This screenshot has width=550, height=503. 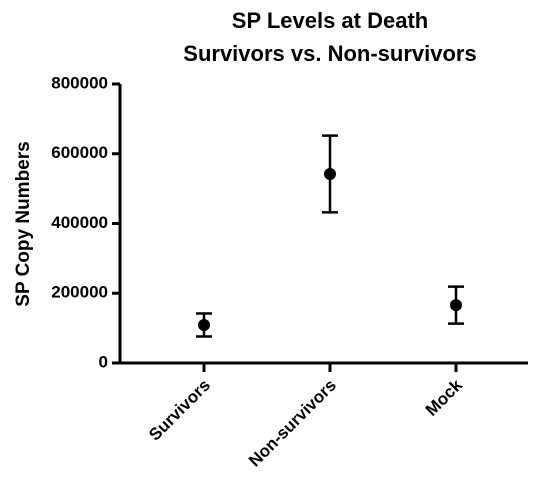 What do you see at coordinates (444, 397) in the screenshot?
I see `x-tick-label: Mock` at bounding box center [444, 397].